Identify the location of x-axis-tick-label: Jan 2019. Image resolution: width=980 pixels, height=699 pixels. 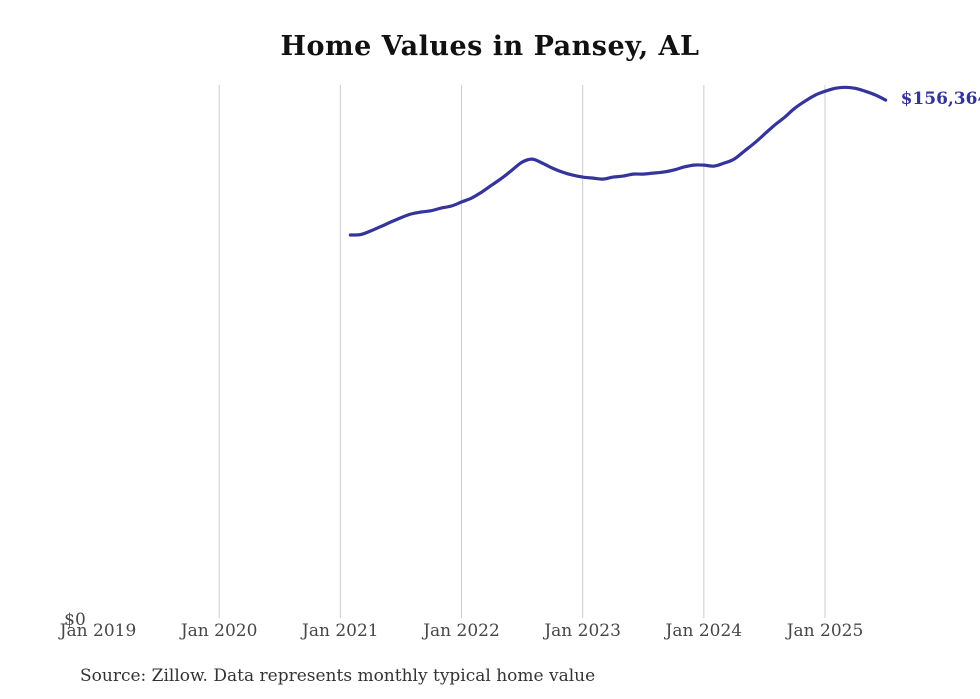
(98, 631).